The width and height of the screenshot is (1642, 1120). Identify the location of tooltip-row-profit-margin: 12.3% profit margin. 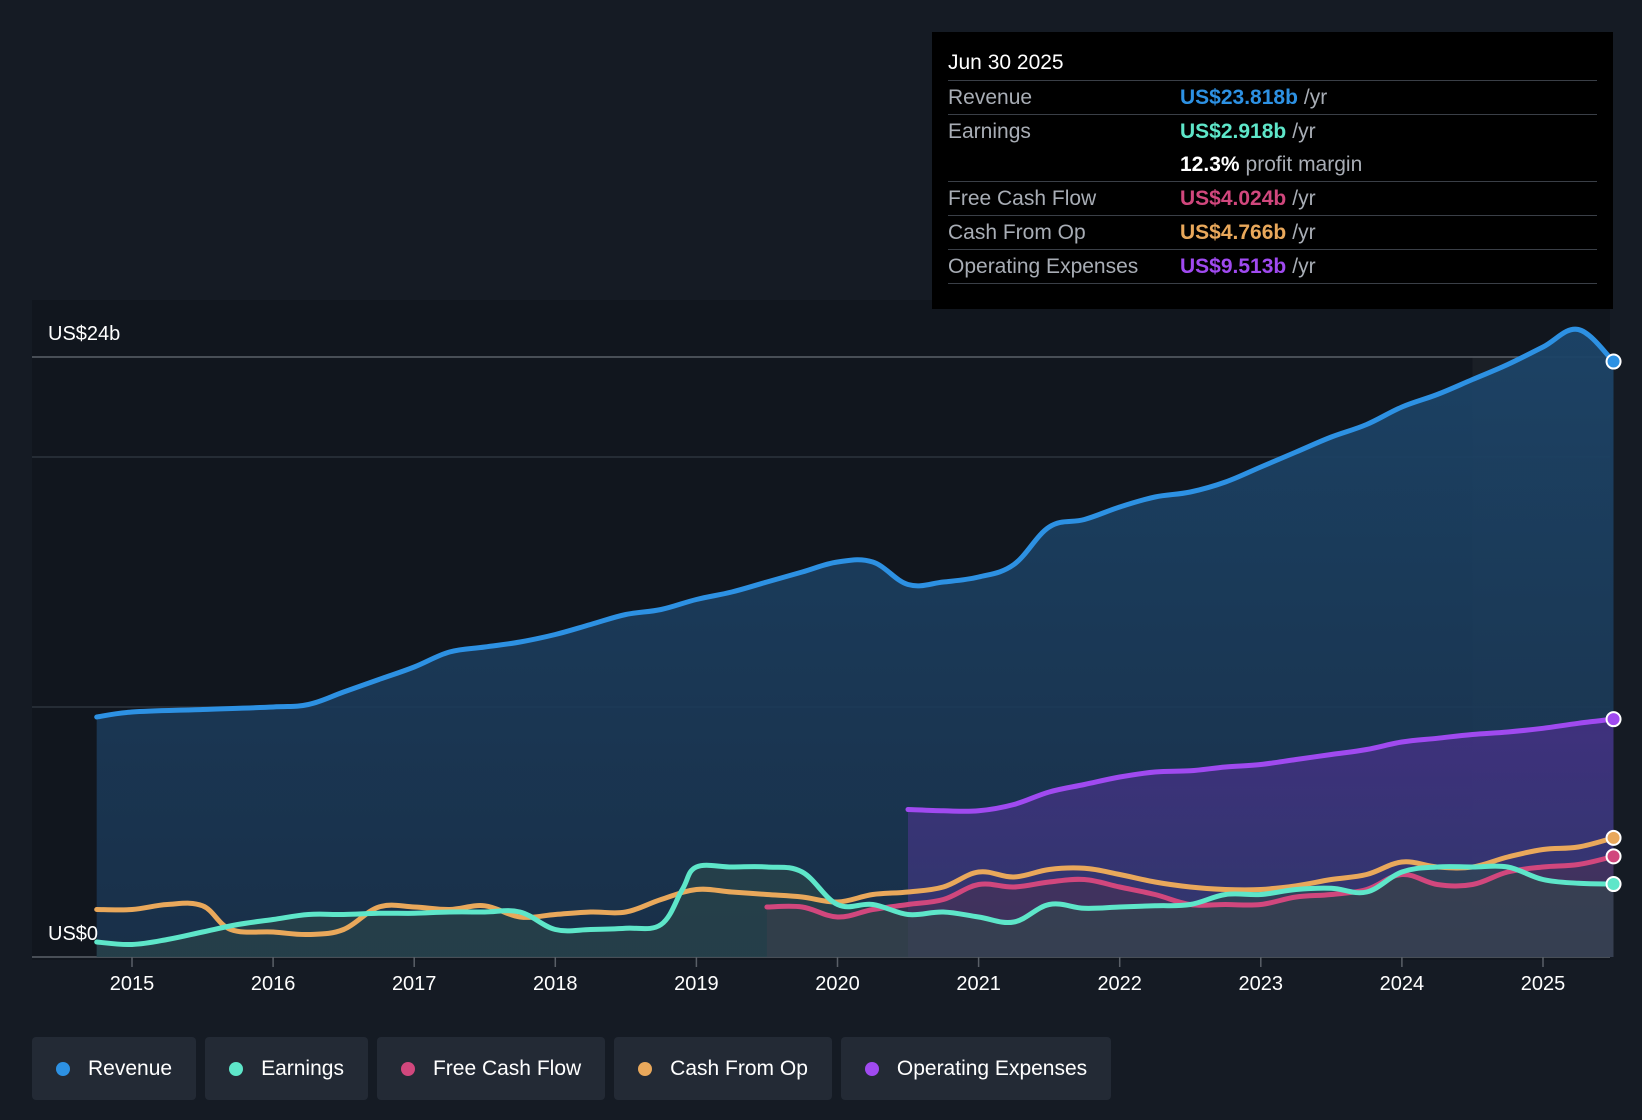
(1272, 165).